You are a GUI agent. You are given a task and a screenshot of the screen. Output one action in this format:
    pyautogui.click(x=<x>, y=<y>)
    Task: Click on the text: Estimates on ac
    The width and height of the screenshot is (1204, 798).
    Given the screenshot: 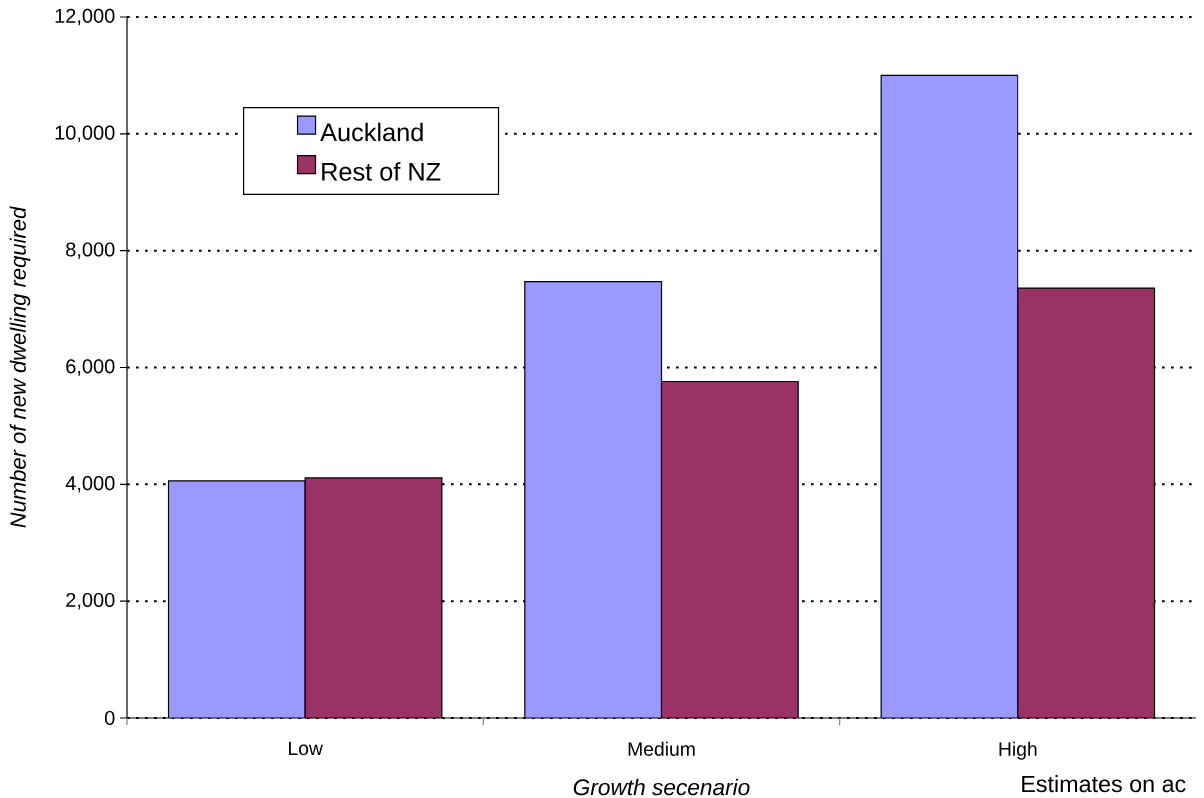 What is the action you would take?
    pyautogui.click(x=1104, y=784)
    